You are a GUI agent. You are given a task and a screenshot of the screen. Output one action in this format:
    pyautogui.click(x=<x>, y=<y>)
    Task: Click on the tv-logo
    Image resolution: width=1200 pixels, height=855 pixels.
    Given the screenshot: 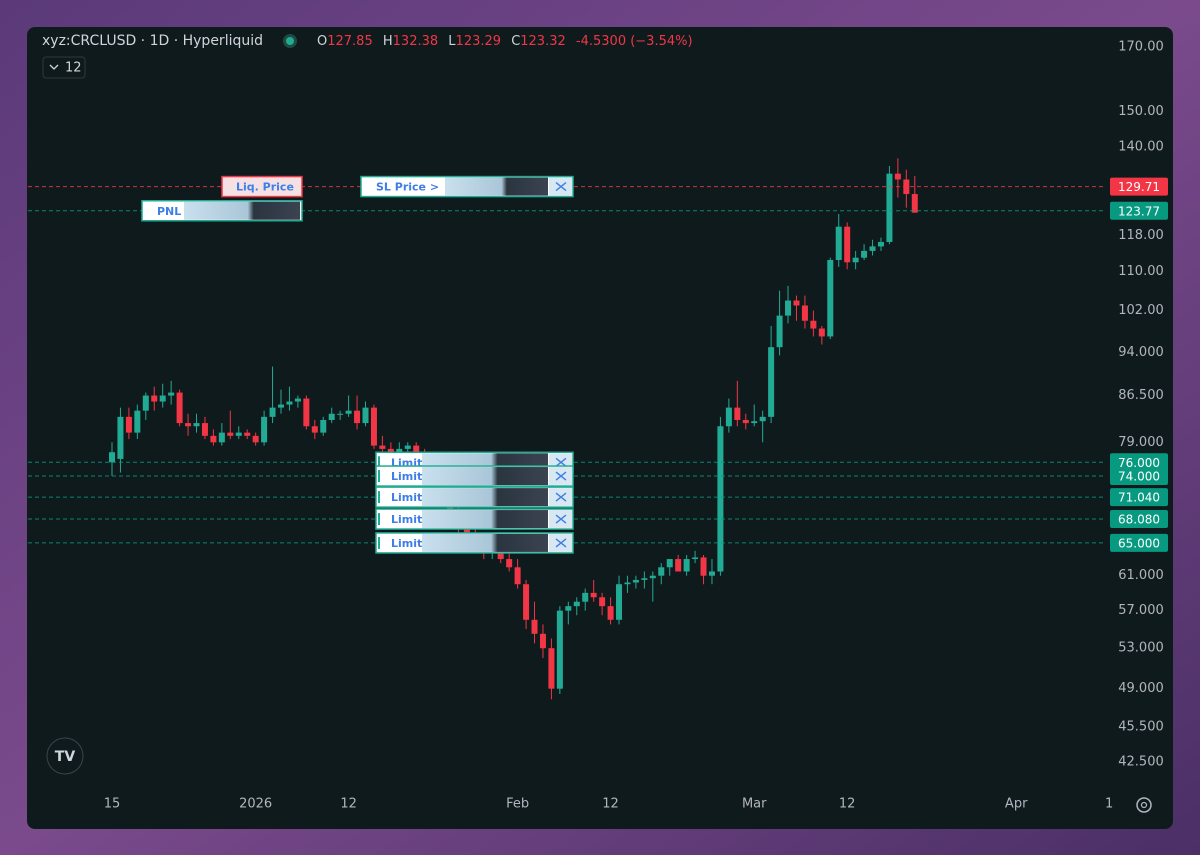 What is the action you would take?
    pyautogui.click(x=65, y=756)
    